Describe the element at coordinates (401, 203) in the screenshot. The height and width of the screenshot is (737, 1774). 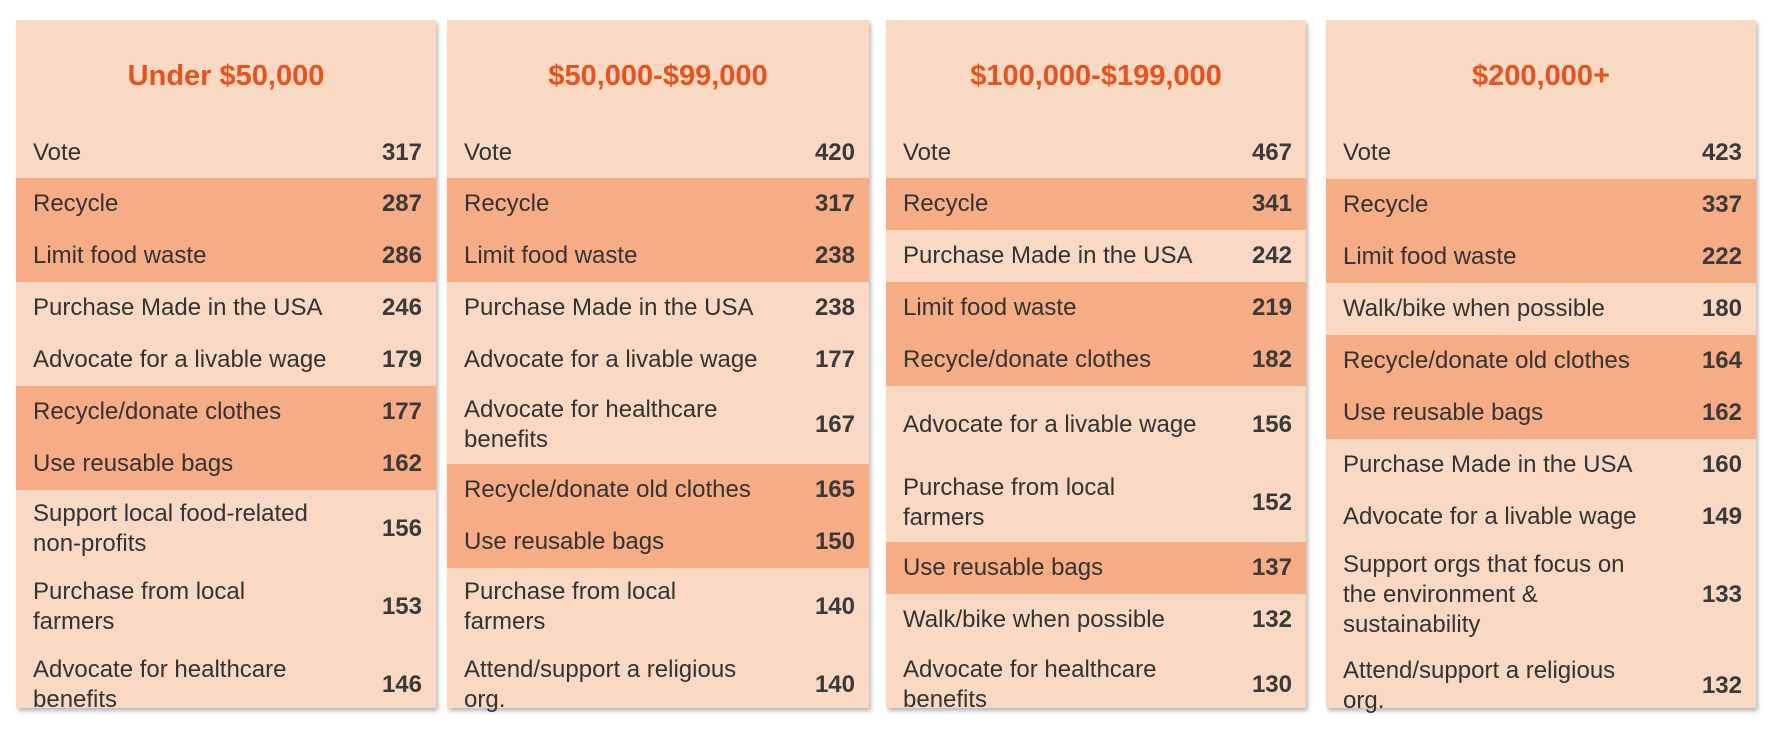
I see `row-value: 287` at that location.